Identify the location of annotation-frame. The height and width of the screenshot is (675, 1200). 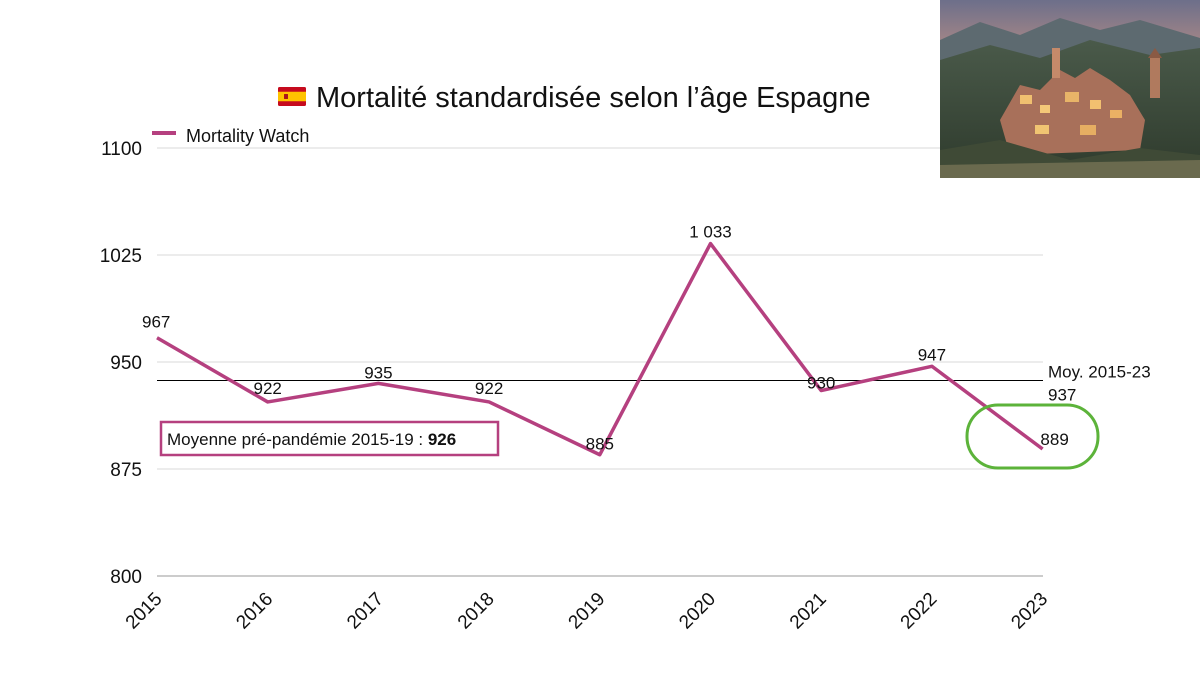
(329, 438).